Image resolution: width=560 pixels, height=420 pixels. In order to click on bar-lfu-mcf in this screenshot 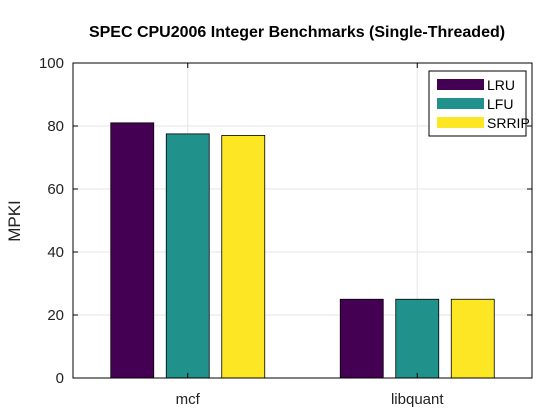, I will do `click(187, 256)`.